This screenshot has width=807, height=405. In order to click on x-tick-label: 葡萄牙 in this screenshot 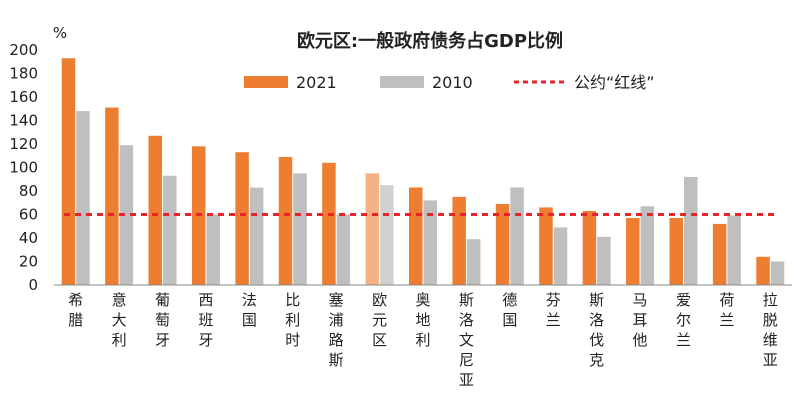, I will do `click(162, 320)`.